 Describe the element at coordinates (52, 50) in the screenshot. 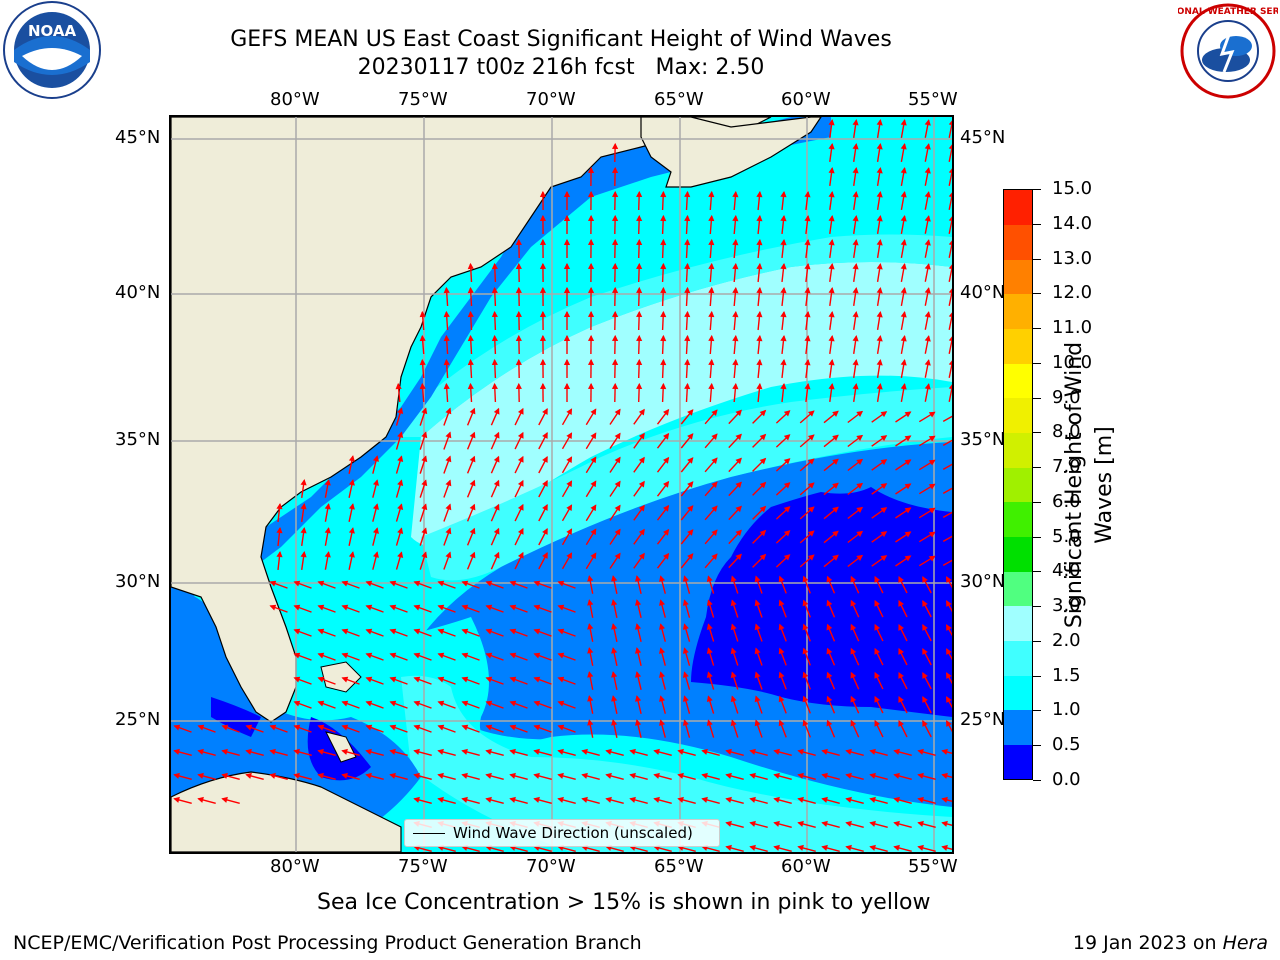

I see `noaa-logo: NOAA` at that location.